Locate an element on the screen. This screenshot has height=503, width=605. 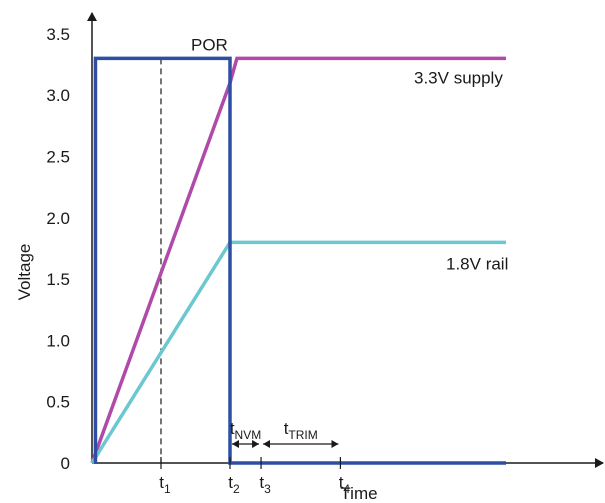
y-tick-label: 1.0 is located at coordinates (58, 340).